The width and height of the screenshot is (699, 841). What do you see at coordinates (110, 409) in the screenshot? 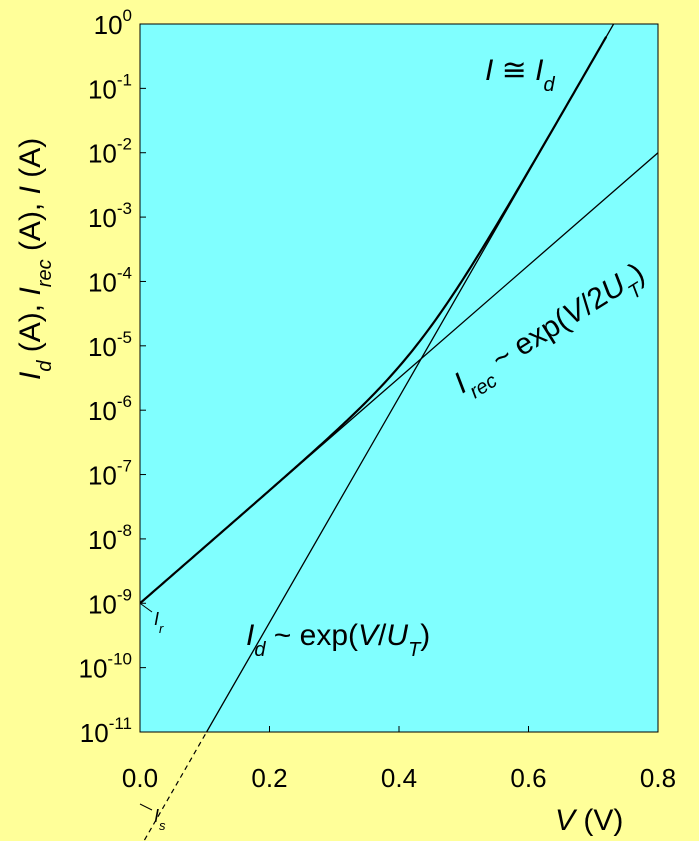
I see `y-tick-label: 10⁻⁶` at bounding box center [110, 409].